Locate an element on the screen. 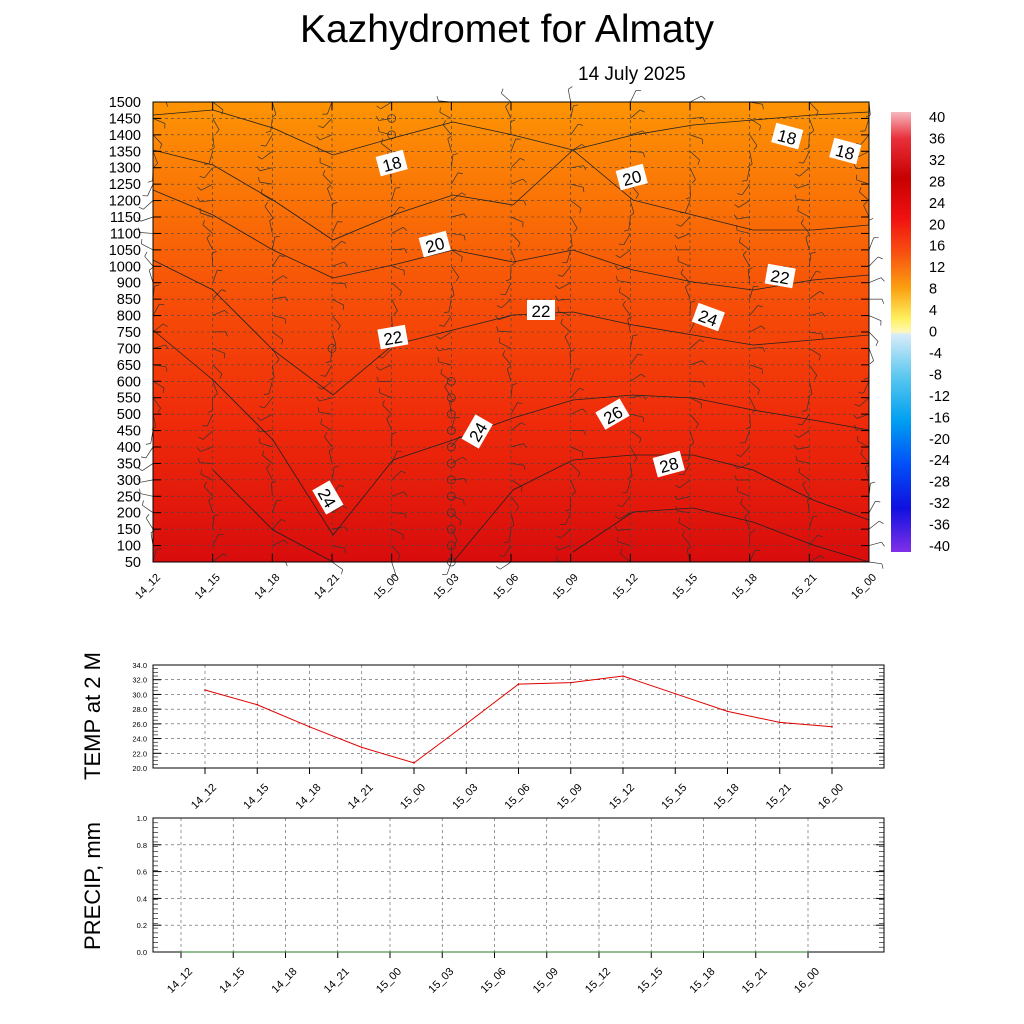  y-tick-label: 1.0 is located at coordinates (142, 818).